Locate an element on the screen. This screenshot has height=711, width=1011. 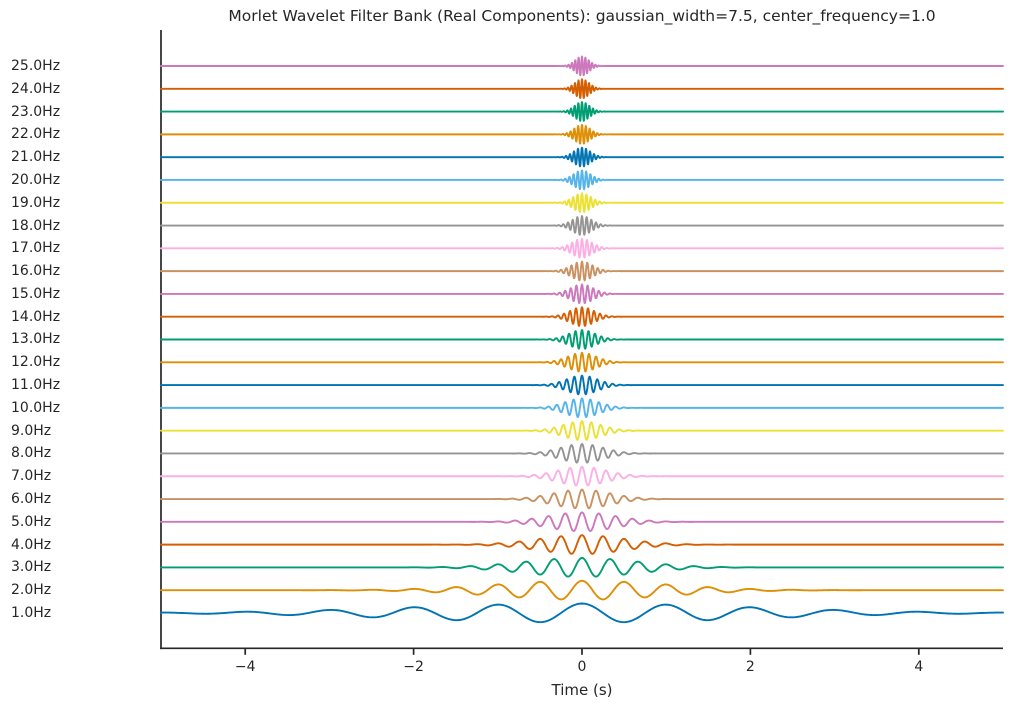
wavelet-line-23.0hz is located at coordinates (582, 111).